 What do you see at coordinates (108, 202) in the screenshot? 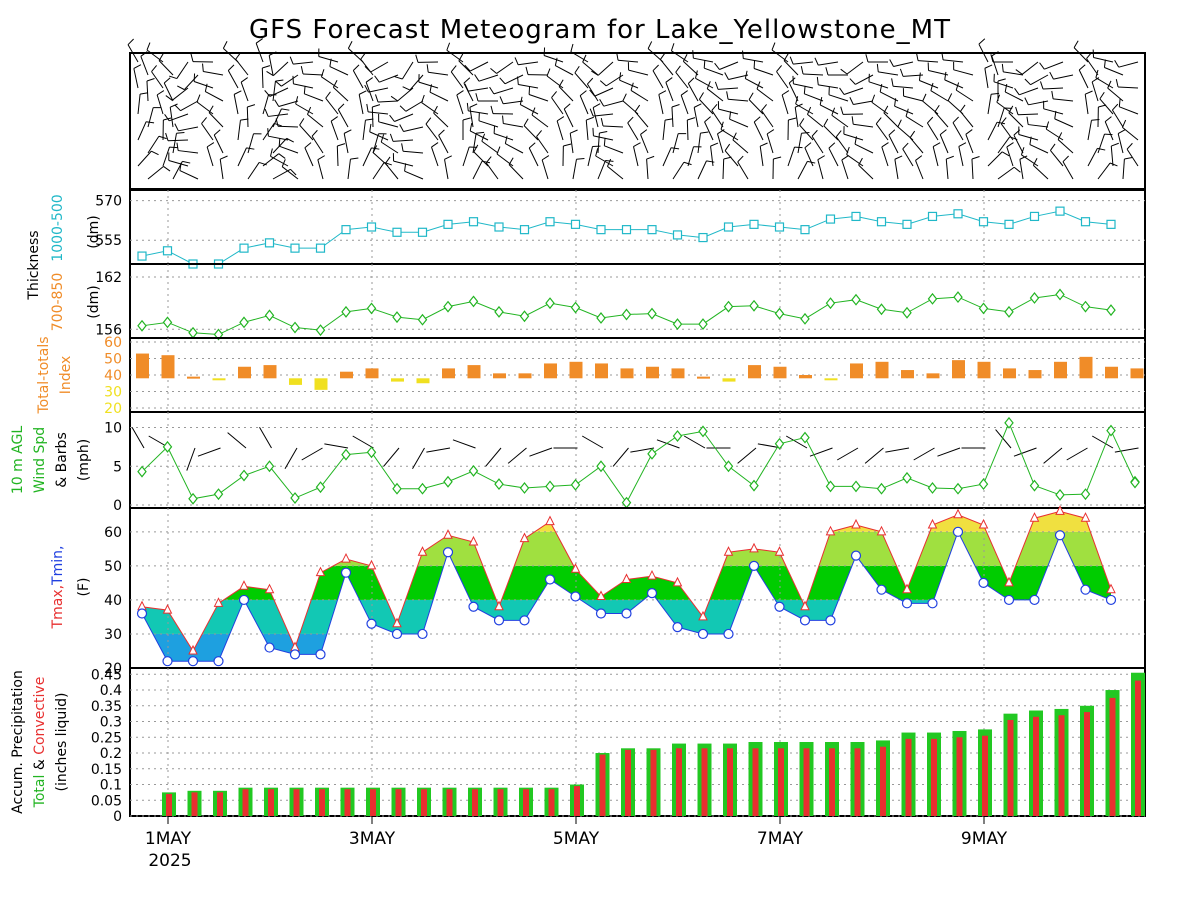
I see `thickness-1000-500-tick-label: 570` at bounding box center [108, 202].